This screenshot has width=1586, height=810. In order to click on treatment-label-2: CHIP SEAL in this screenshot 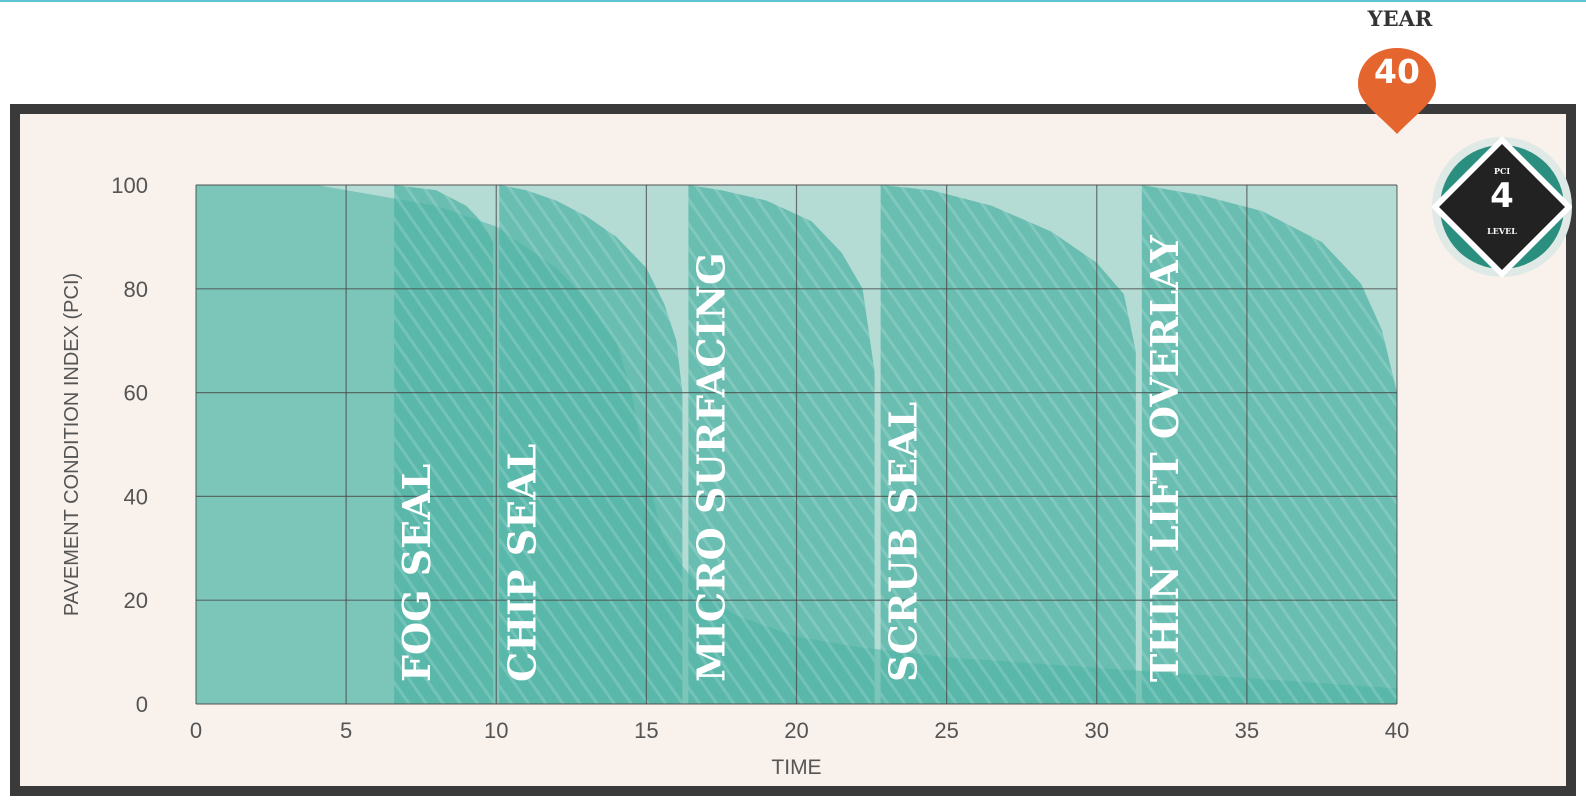, I will do `click(521, 563)`.